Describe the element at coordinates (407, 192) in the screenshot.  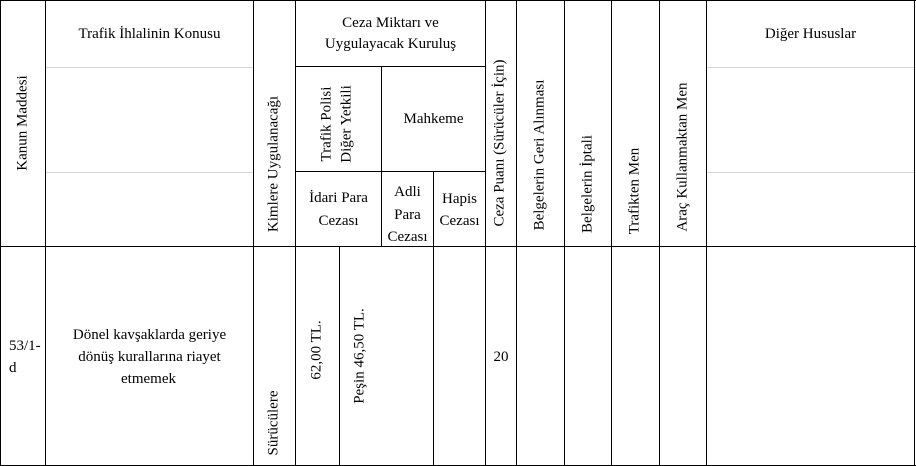
I see `header-adli-1: Adli` at that location.